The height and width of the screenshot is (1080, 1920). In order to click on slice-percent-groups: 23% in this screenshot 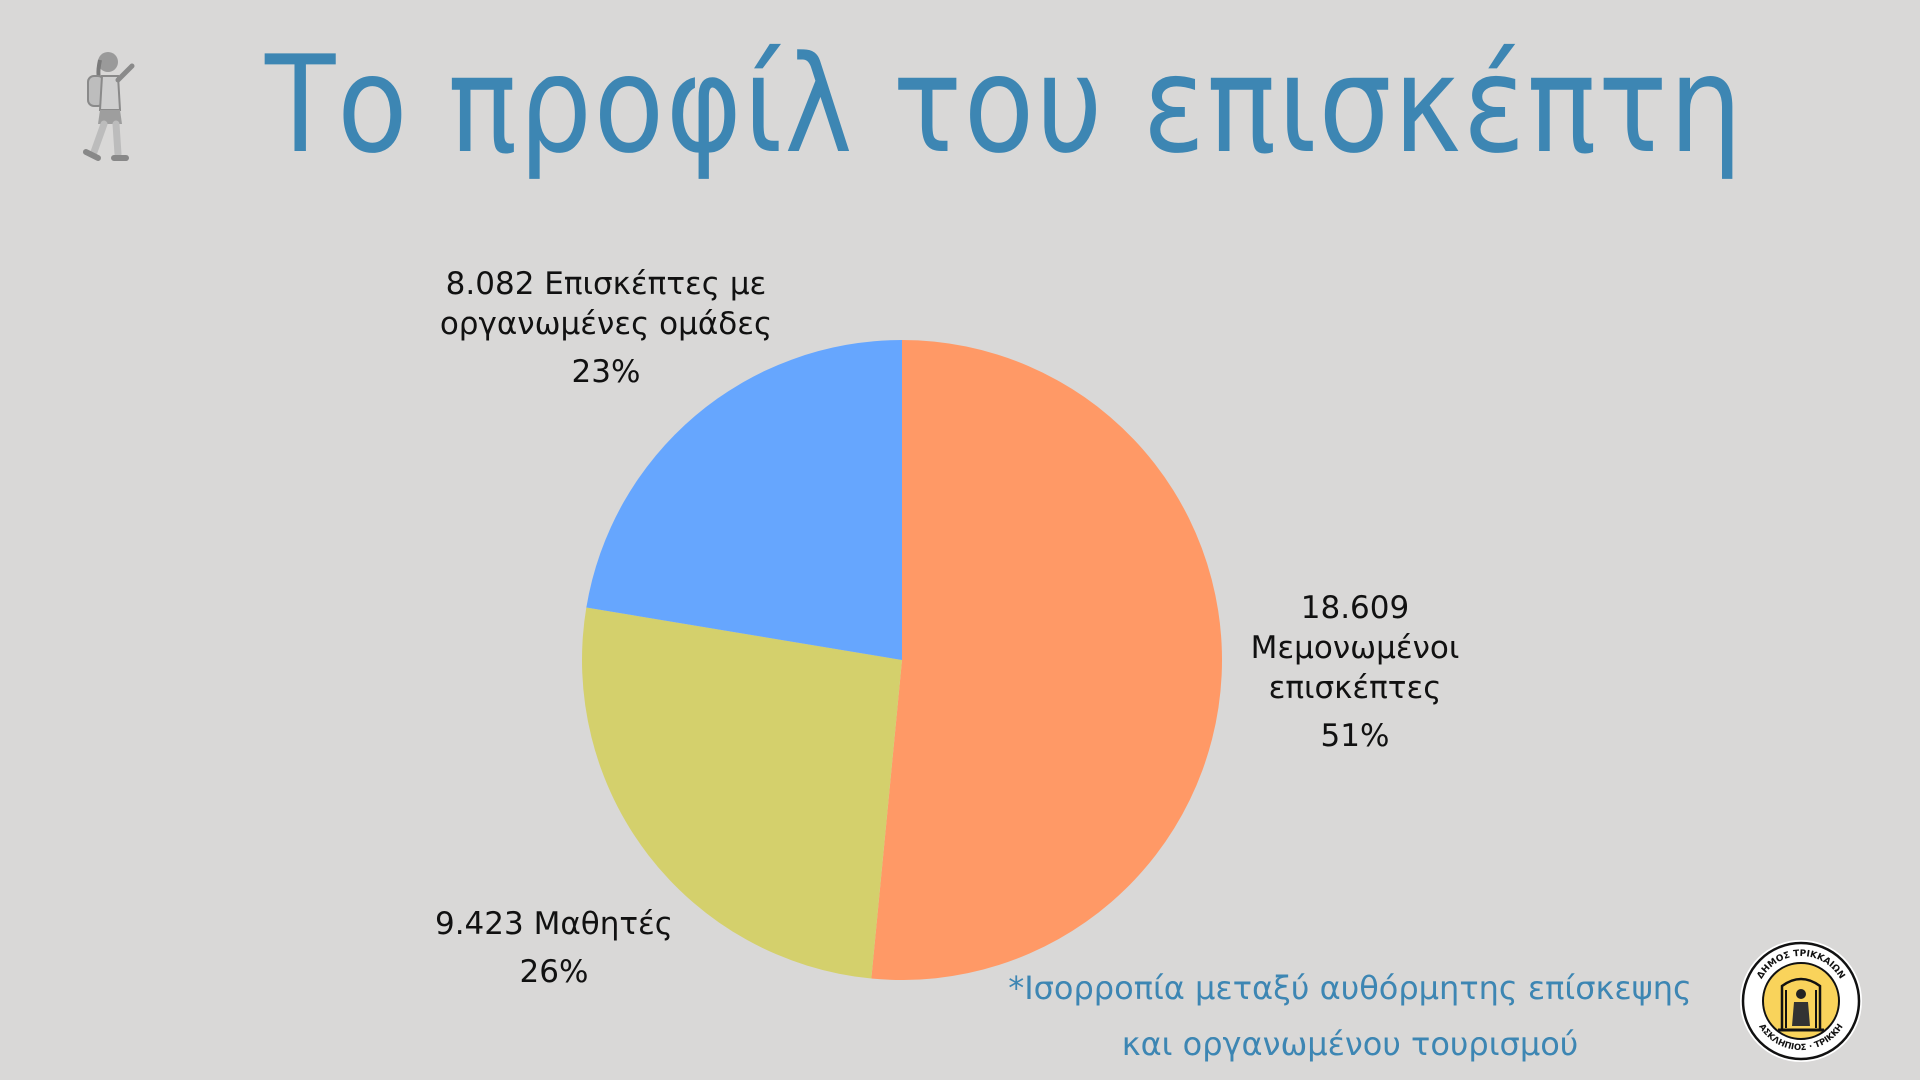, I will do `click(606, 372)`.